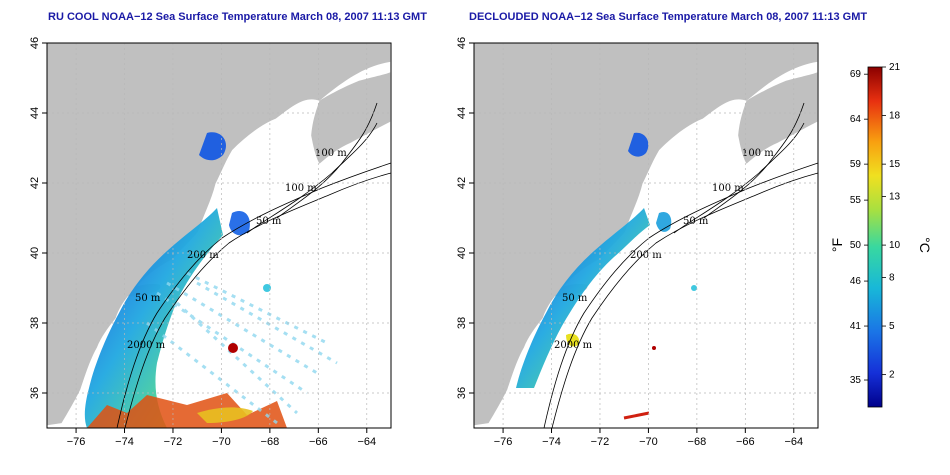 The image size is (950, 475). What do you see at coordinates (856, 200) in the screenshot?
I see `fahrenheit-tick-label: 55` at bounding box center [856, 200].